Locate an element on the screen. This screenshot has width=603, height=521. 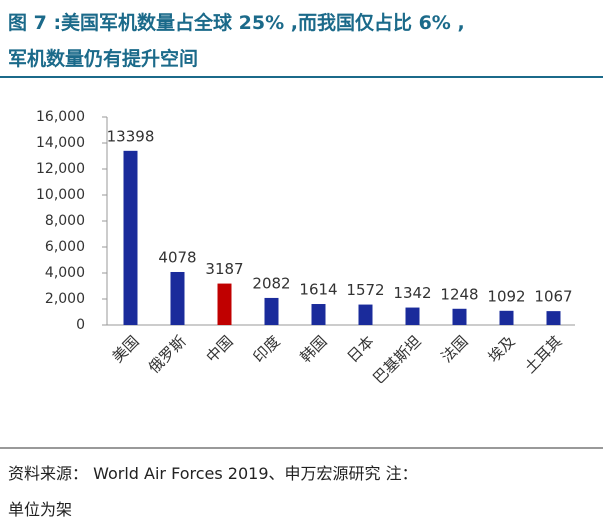
y-tick-label: 10,000 is located at coordinates (60, 195).